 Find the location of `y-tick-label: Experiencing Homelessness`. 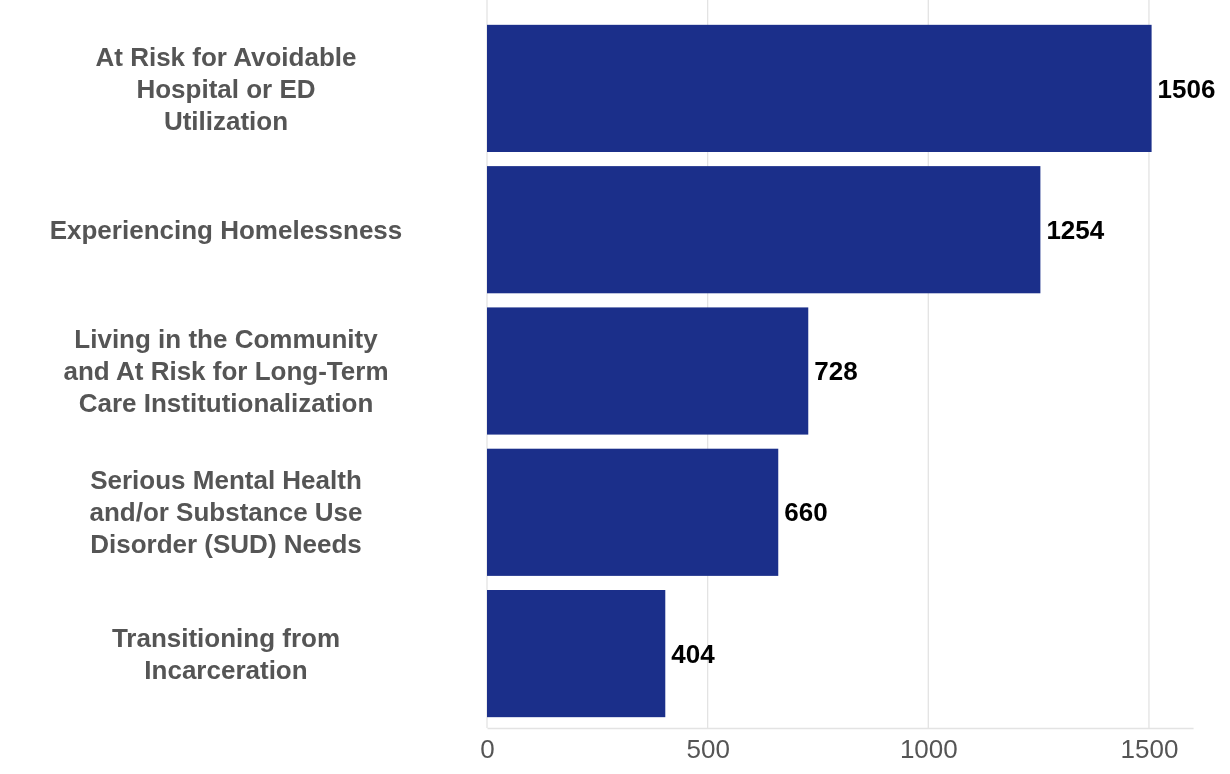

y-tick-label: Experiencing Homelessness is located at coordinates (226, 229).